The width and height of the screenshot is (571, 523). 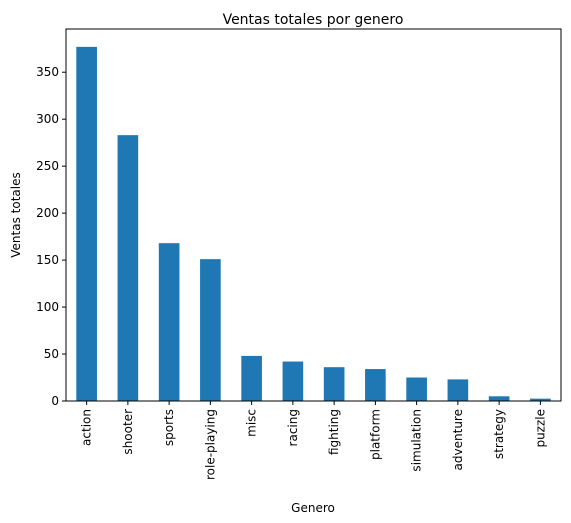 What do you see at coordinates (51, 236) in the screenshot?
I see `y-axis: 0 50 100 150 200 250 300 350` at bounding box center [51, 236].